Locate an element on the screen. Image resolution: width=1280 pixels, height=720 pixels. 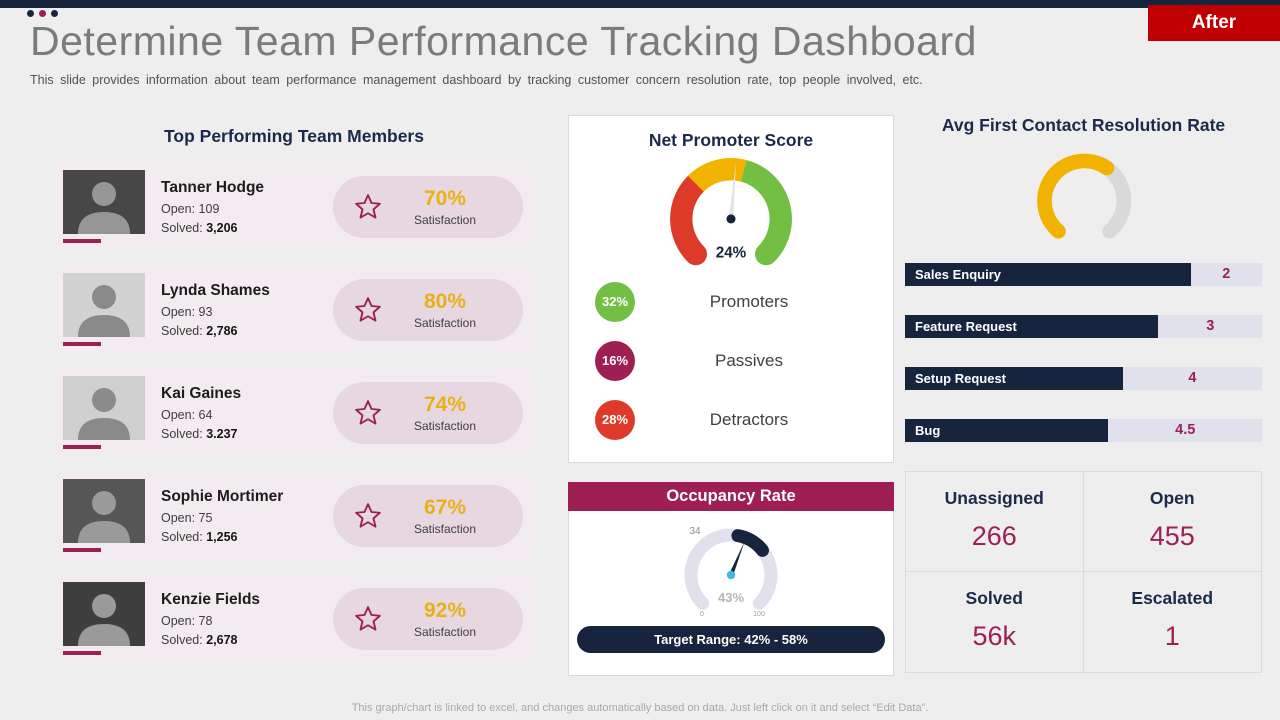
gauge-hub is located at coordinates (731, 219).